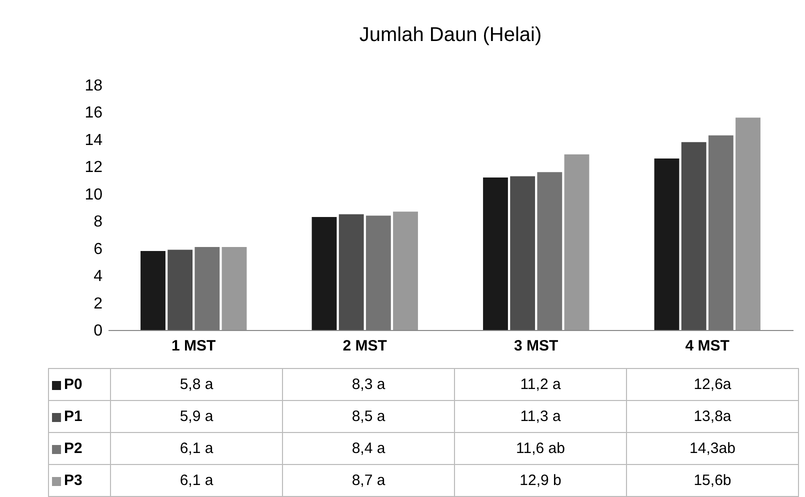  Describe the element at coordinates (93, 195) in the screenshot. I see `y-tick-label: 10` at that location.